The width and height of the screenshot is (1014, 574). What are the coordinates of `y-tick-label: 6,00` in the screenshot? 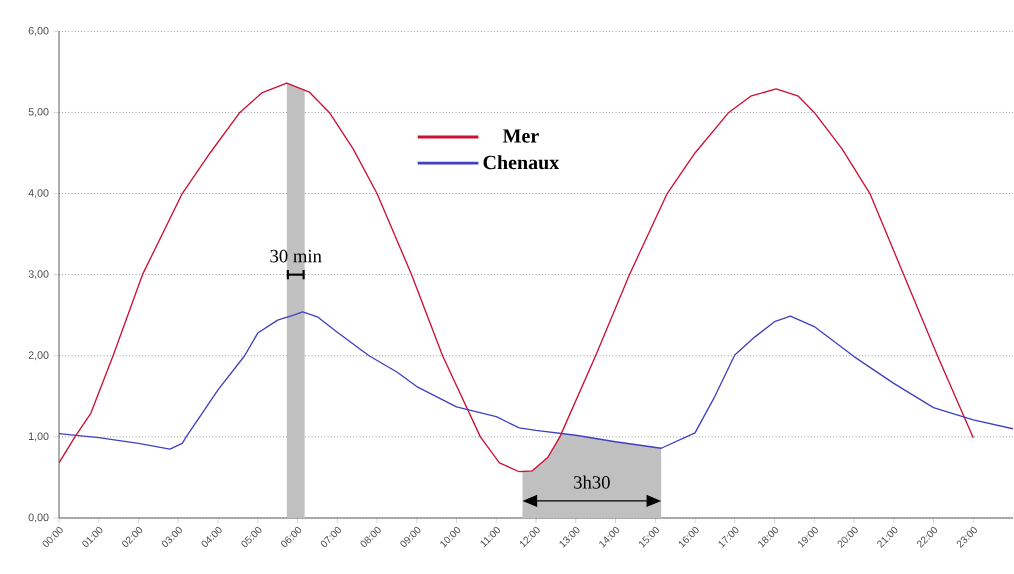 It's located at (38, 31).